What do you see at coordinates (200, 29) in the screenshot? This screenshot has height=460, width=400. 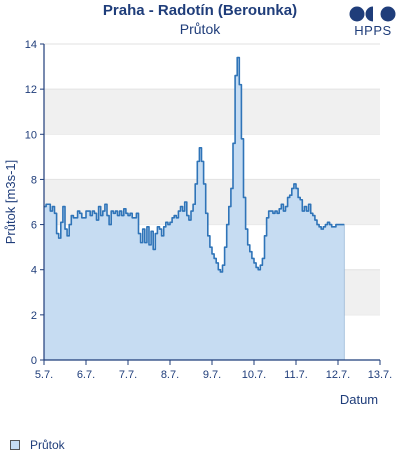 I see `chart-subtitle: Průtok` at bounding box center [200, 29].